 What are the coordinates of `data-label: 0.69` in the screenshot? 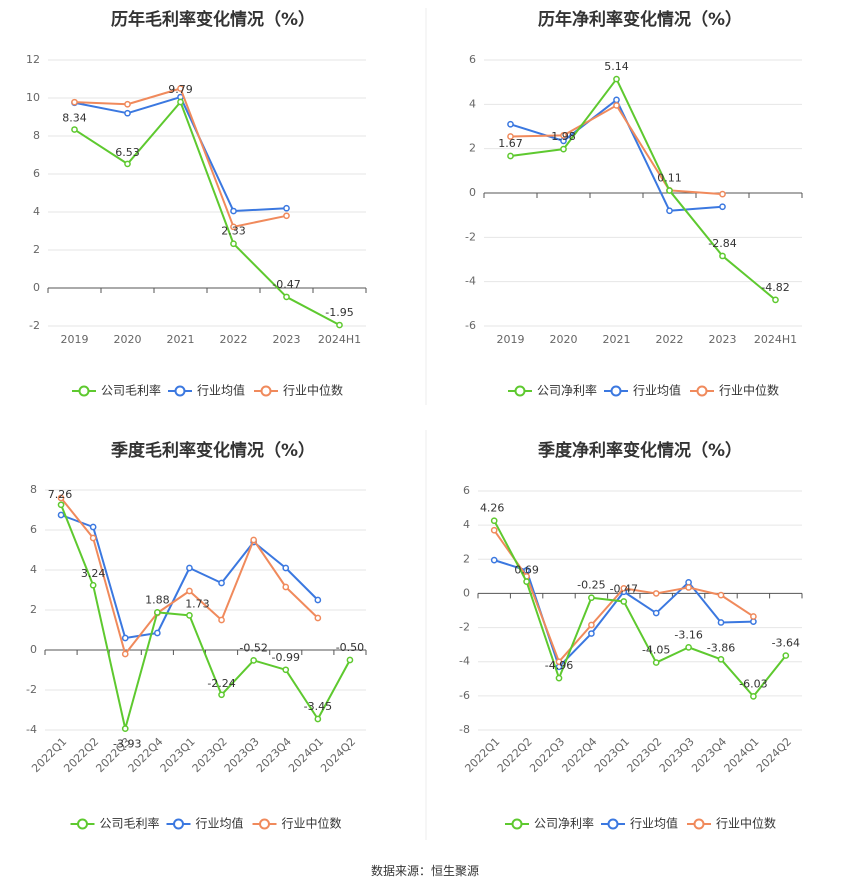 It's located at (526, 570).